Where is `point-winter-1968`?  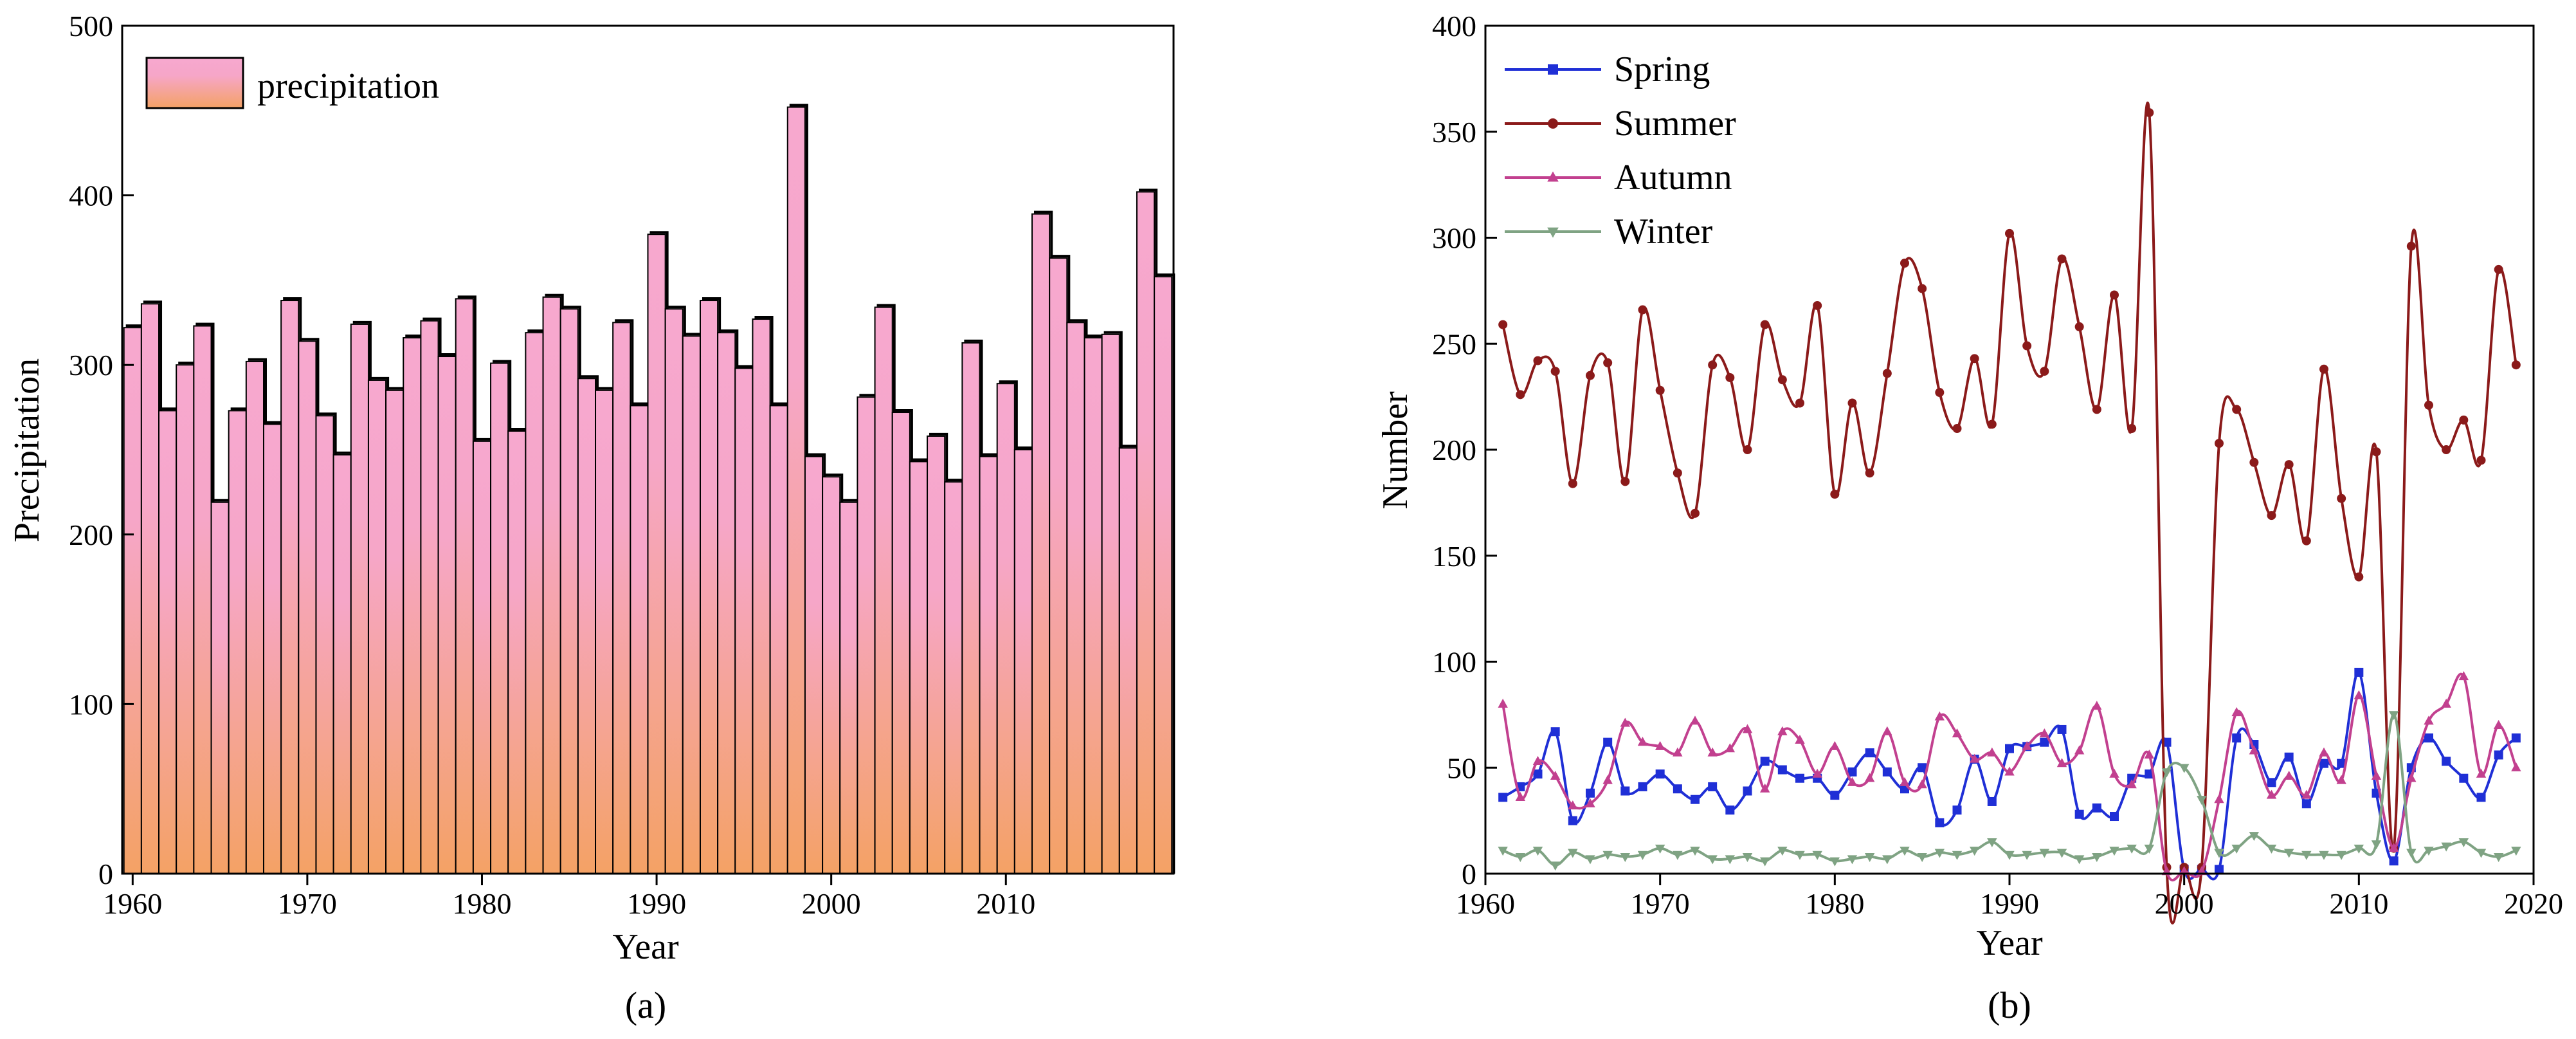
point-winter-1968 is located at coordinates (1625, 858).